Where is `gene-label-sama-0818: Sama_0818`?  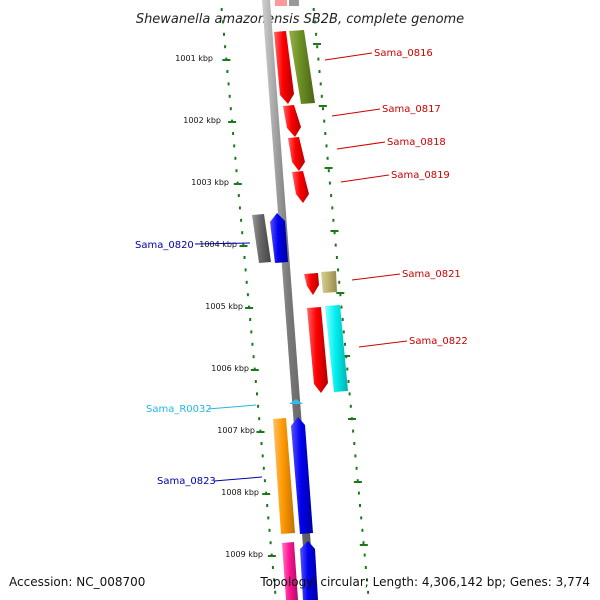
gene-label-sama-0818: Sama_0818 is located at coordinates (416, 142).